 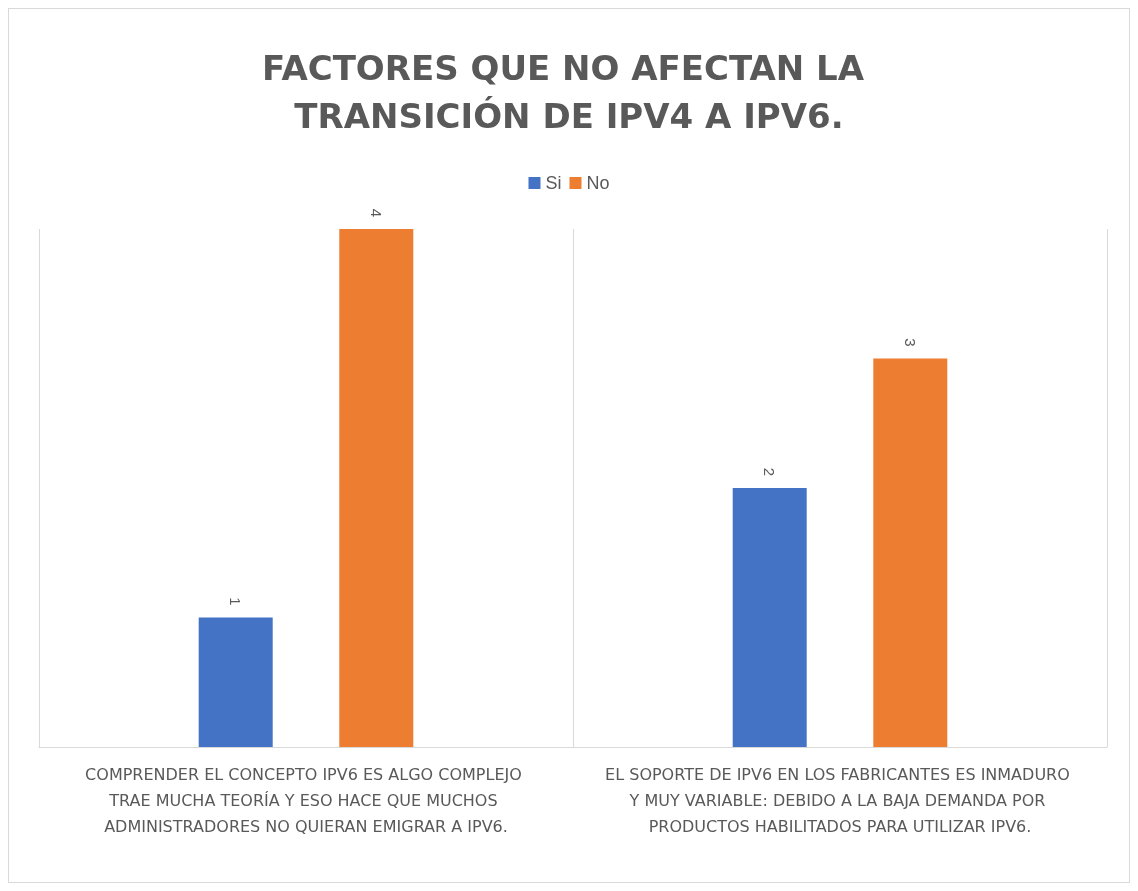 What do you see at coordinates (553, 183) in the screenshot?
I see `legend-label: Si` at bounding box center [553, 183].